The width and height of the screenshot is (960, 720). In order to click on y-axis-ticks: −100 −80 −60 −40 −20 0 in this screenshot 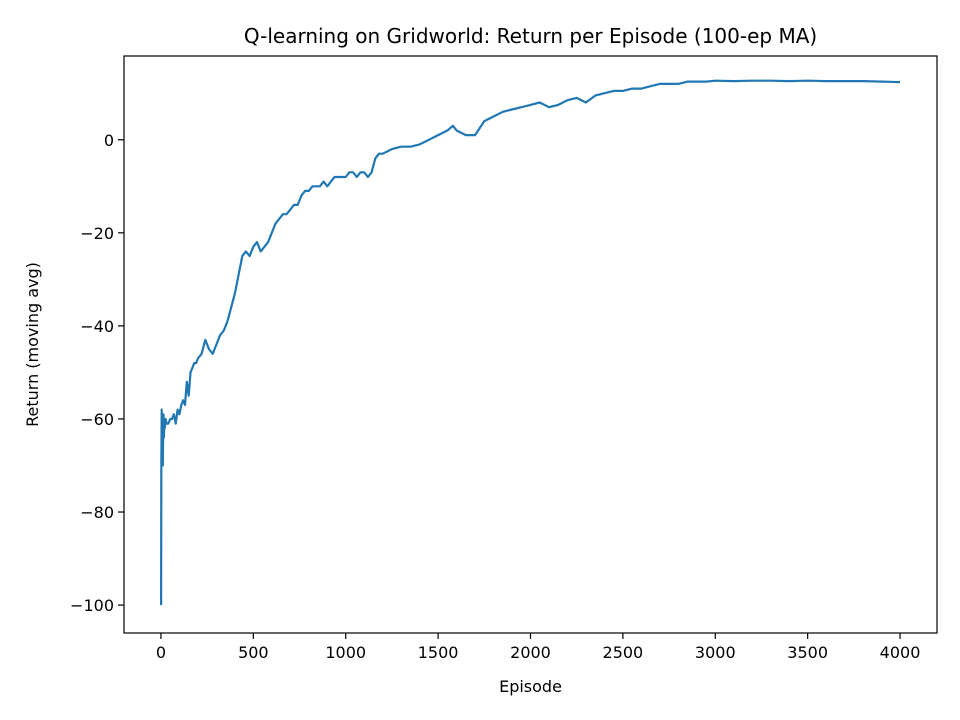, I will do `click(97, 373)`.